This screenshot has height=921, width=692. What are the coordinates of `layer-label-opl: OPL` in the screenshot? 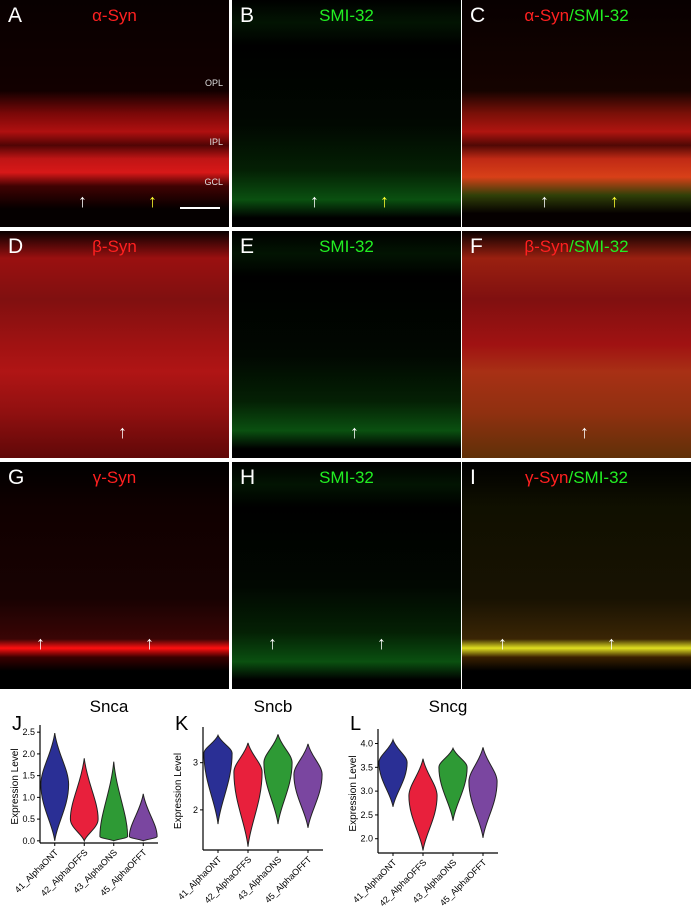 It's located at (213, 83).